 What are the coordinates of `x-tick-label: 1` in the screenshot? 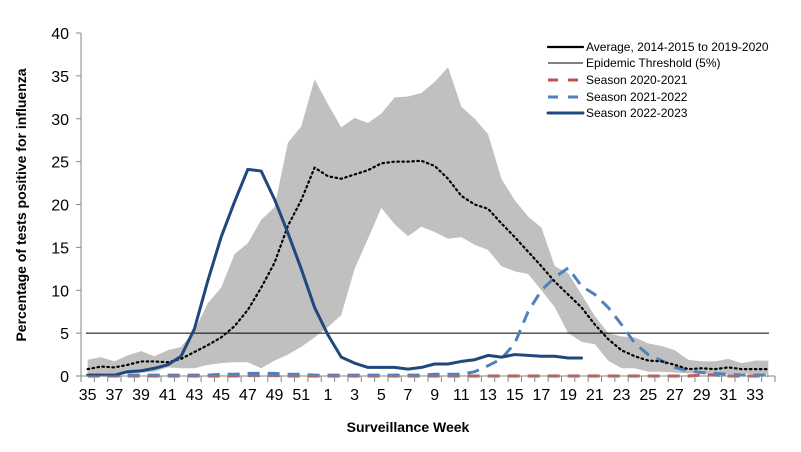 It's located at (327, 395).